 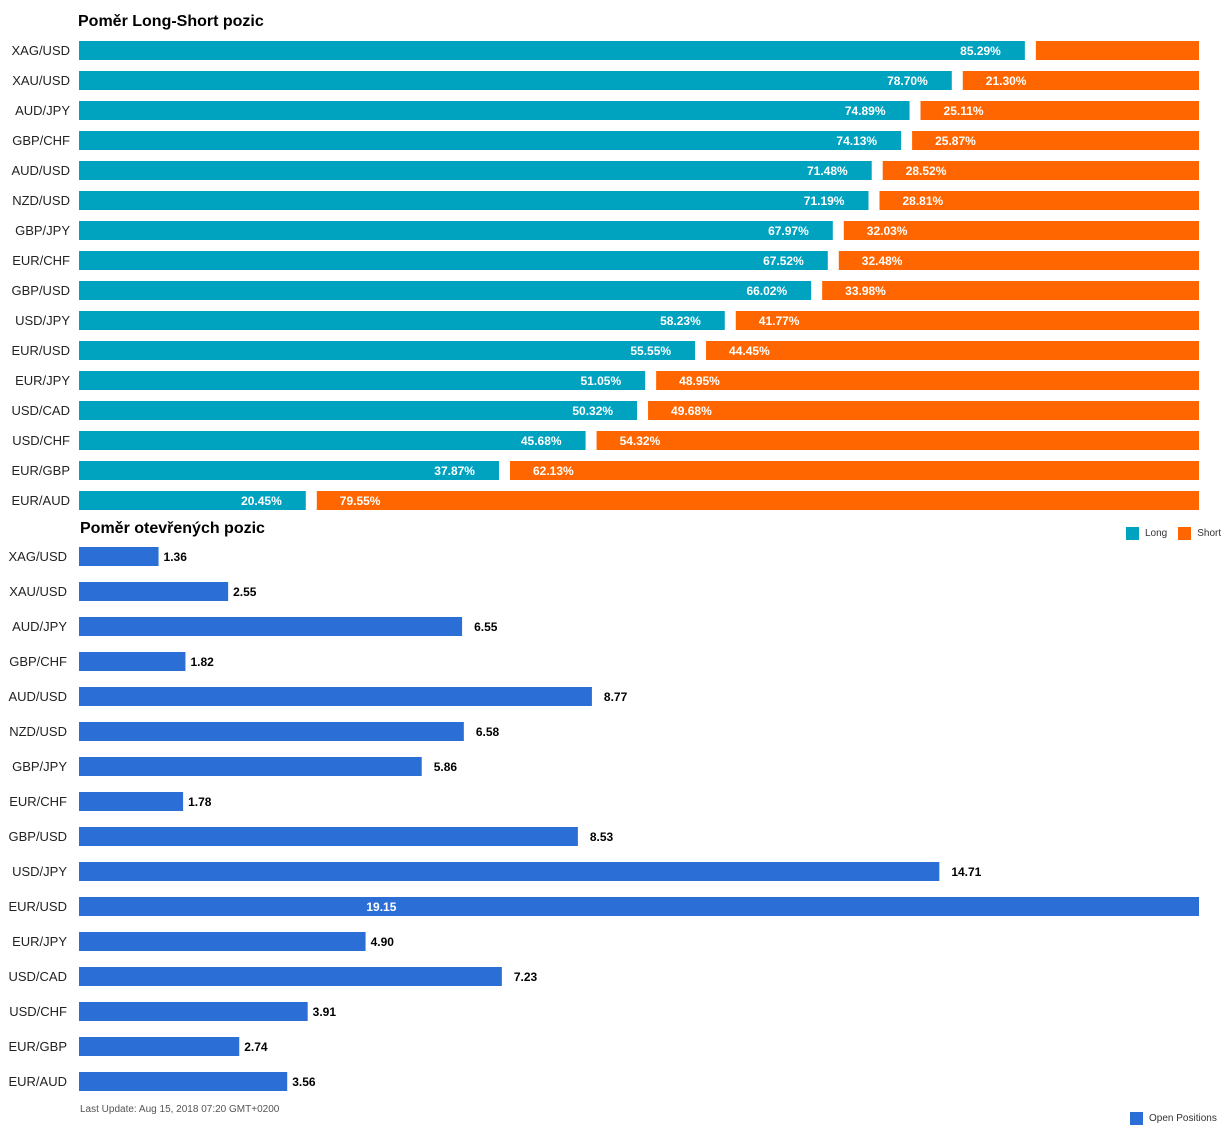 I want to click on open-positions-value-label: 3.56, so click(x=304, y=1082).